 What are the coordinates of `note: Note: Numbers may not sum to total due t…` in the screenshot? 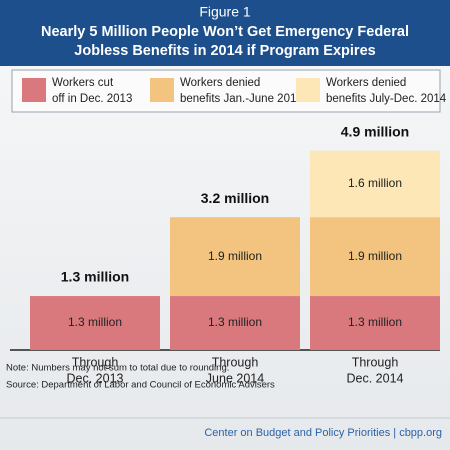 It's located at (117, 368).